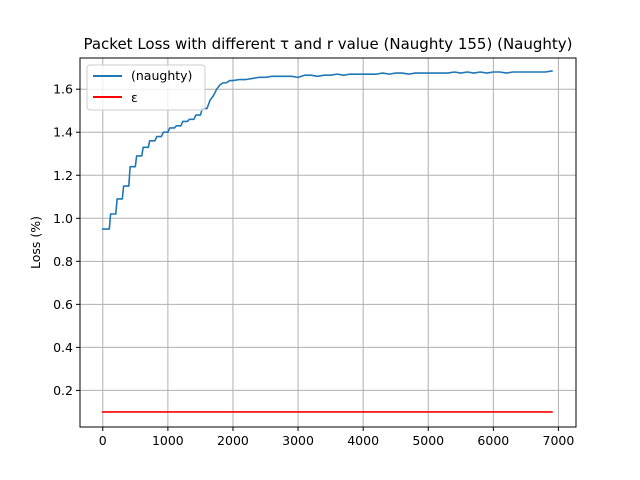 The height and width of the screenshot is (480, 640). What do you see at coordinates (363, 440) in the screenshot?
I see `x-tick-label: 4000` at bounding box center [363, 440].